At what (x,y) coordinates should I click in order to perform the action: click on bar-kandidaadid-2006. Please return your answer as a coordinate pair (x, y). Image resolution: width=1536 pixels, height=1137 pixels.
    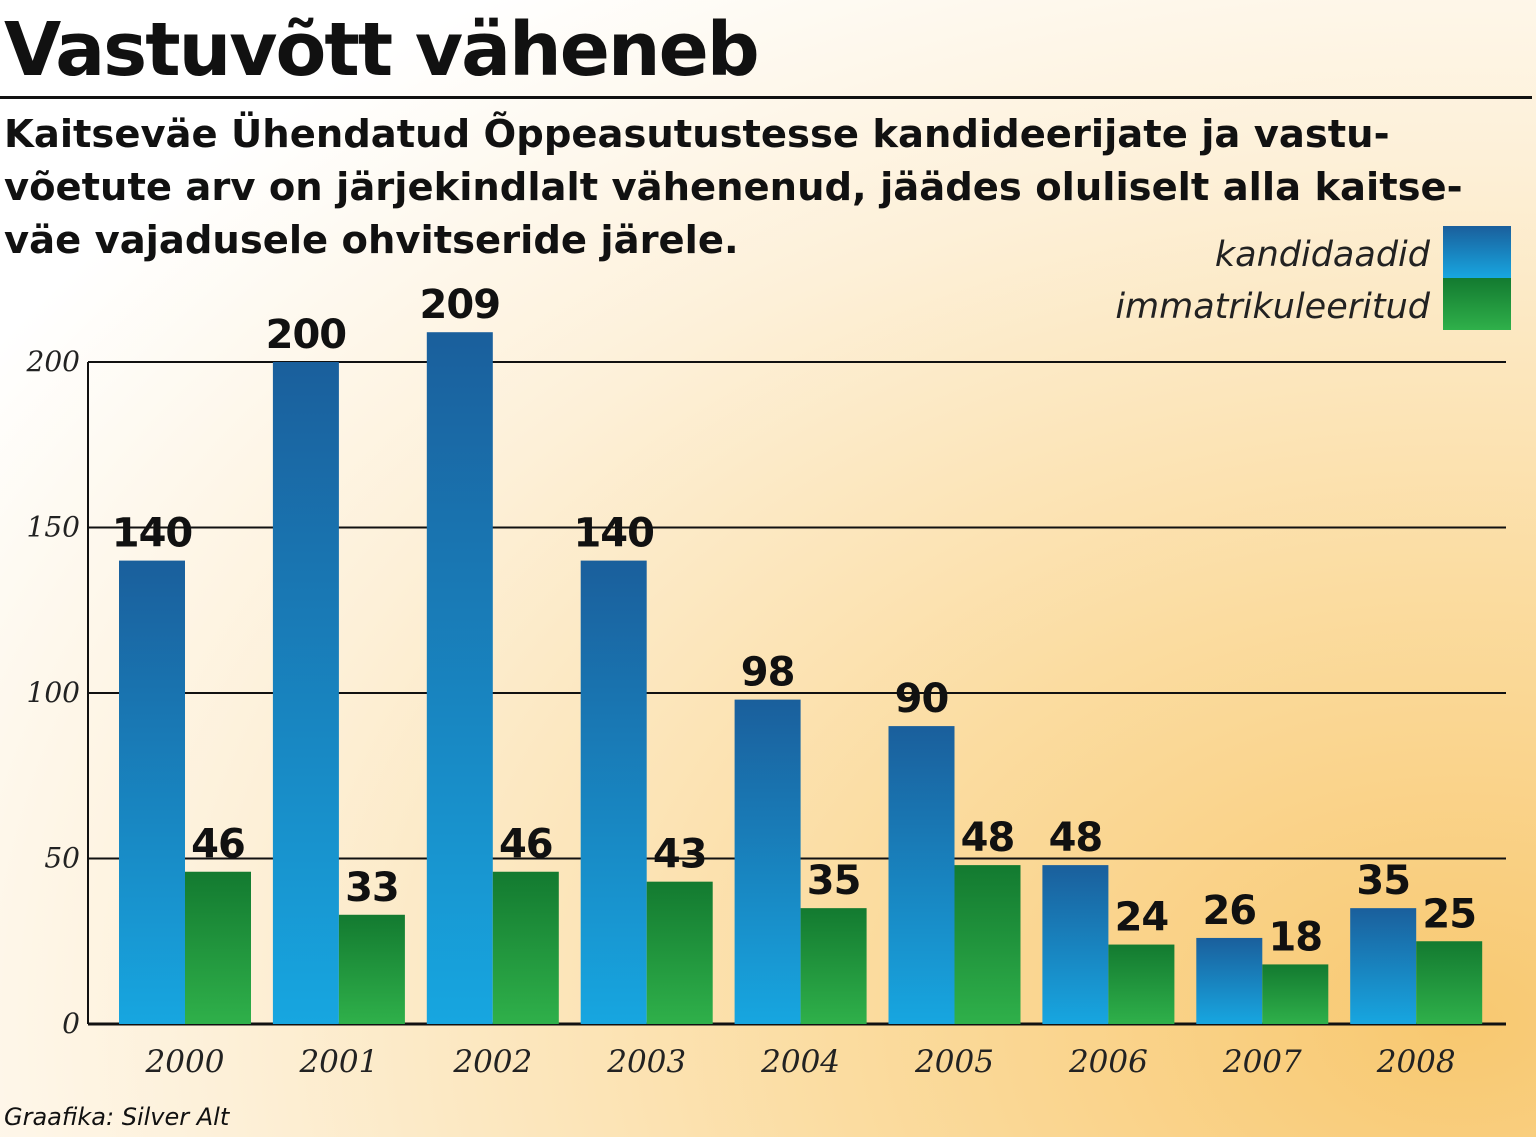
    Looking at the image, I should click on (1075, 944).